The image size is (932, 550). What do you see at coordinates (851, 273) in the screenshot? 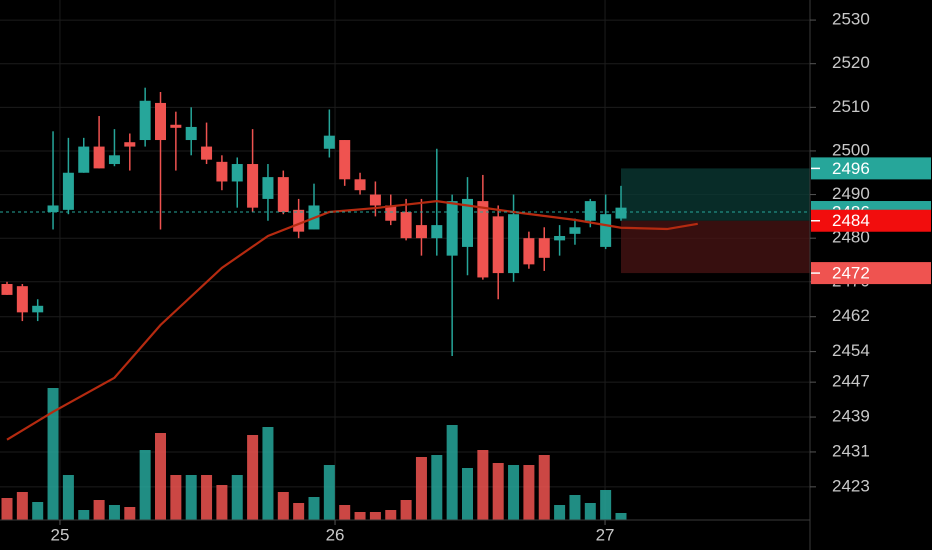
I see `price-label: 2472` at bounding box center [851, 273].